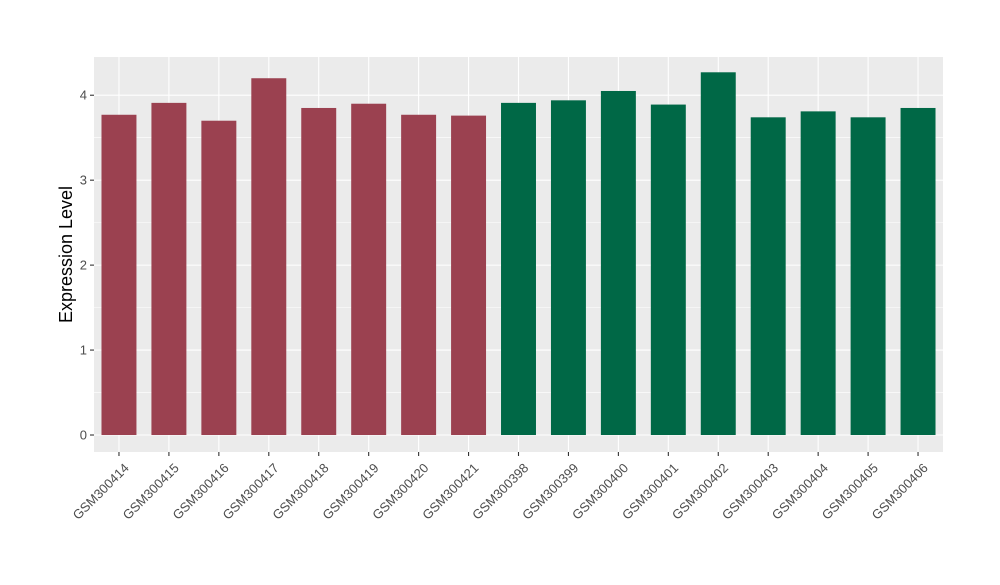  What do you see at coordinates (83, 350) in the screenshot?
I see `y-tick-label: 1` at bounding box center [83, 350].